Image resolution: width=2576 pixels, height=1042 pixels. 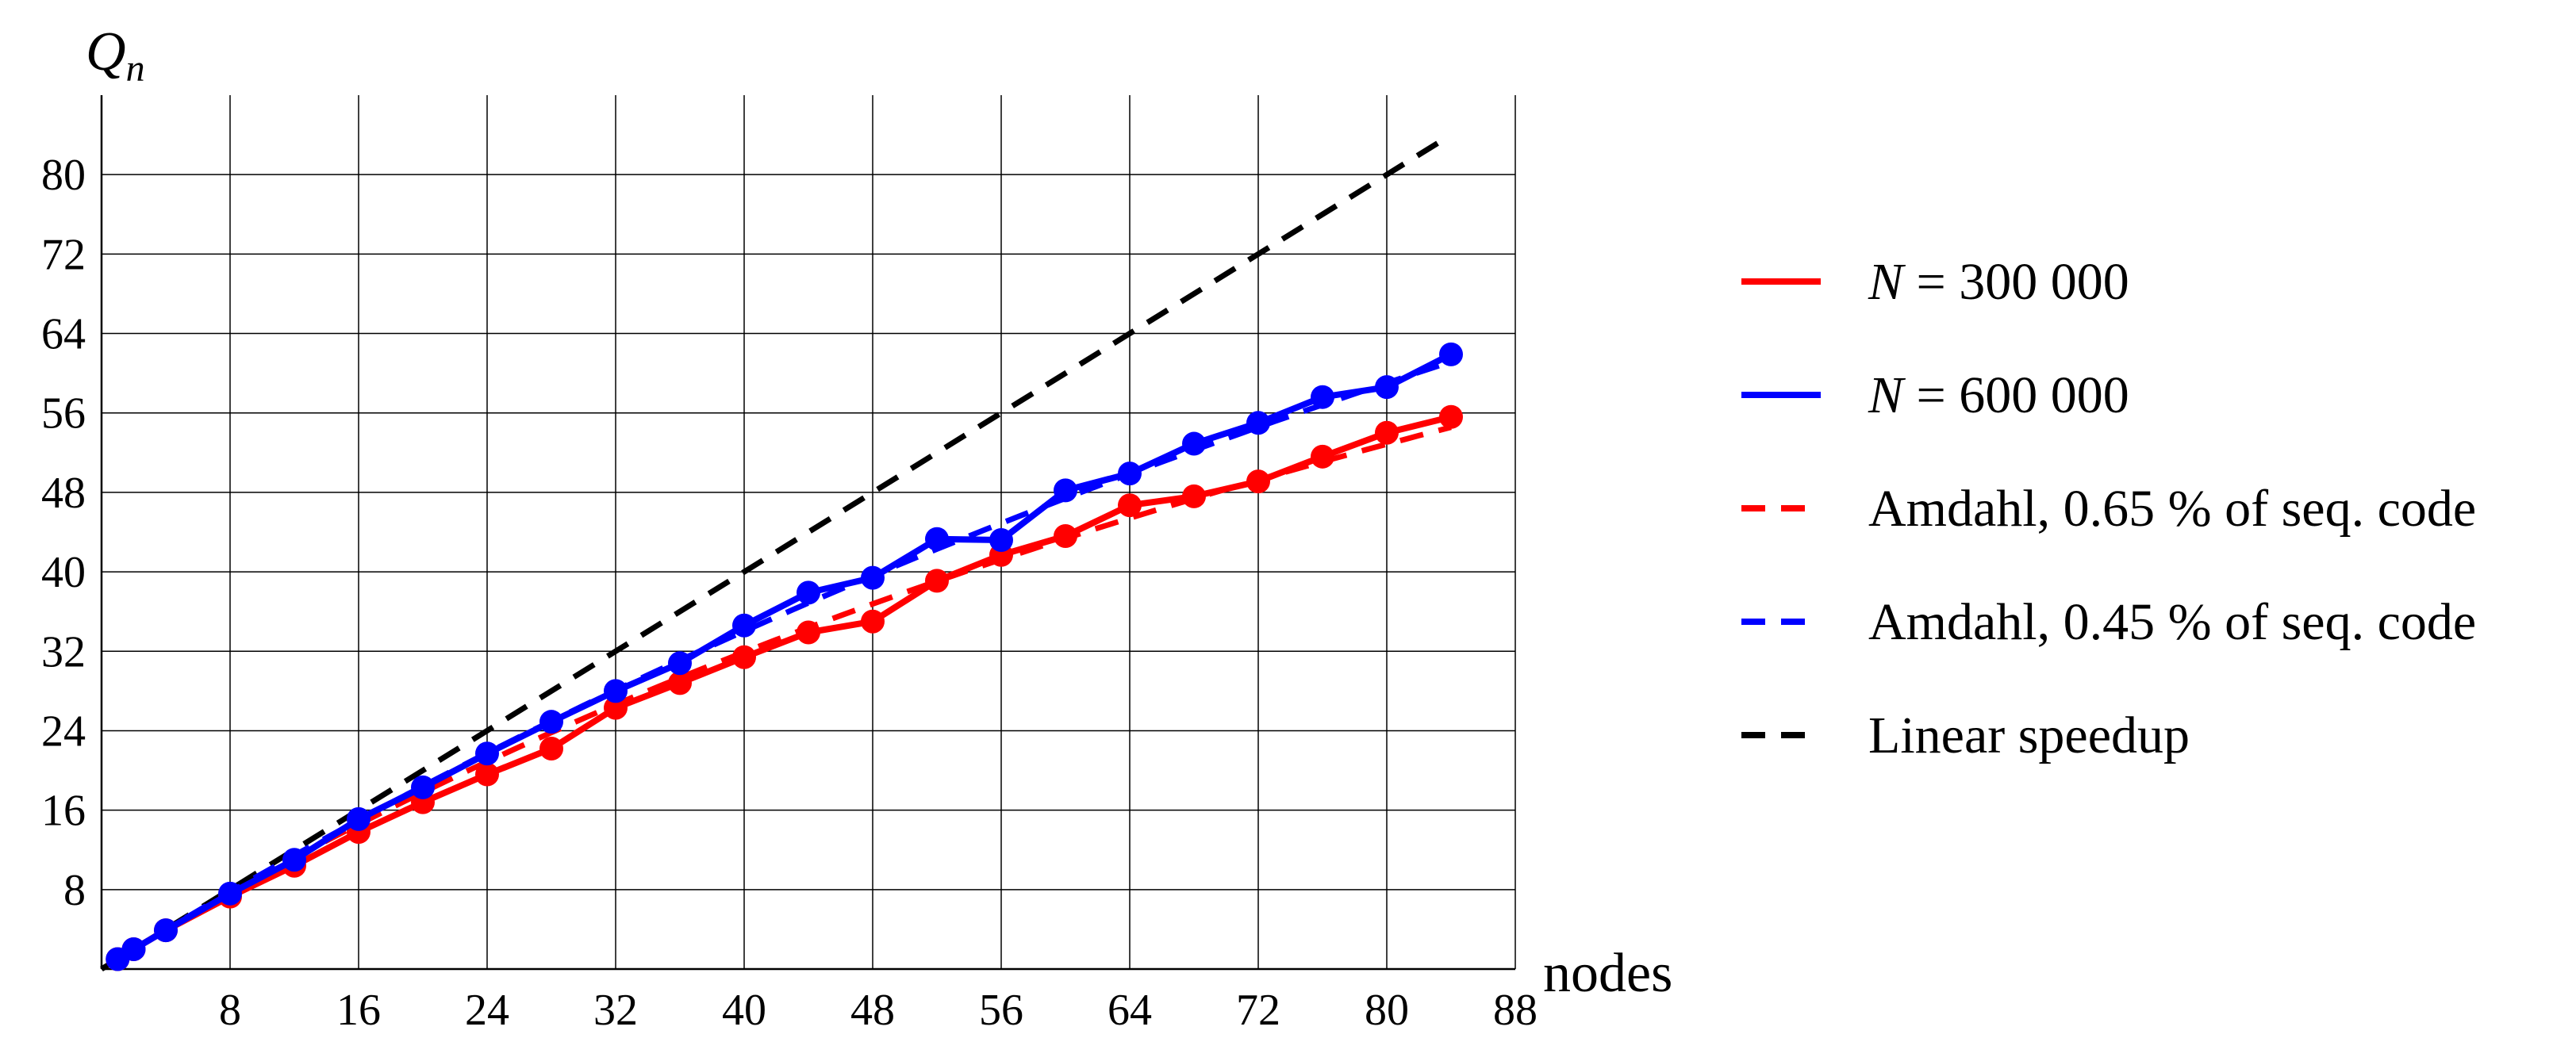 What do you see at coordinates (230, 1010) in the screenshot?
I see `x-tick-label: 8` at bounding box center [230, 1010].